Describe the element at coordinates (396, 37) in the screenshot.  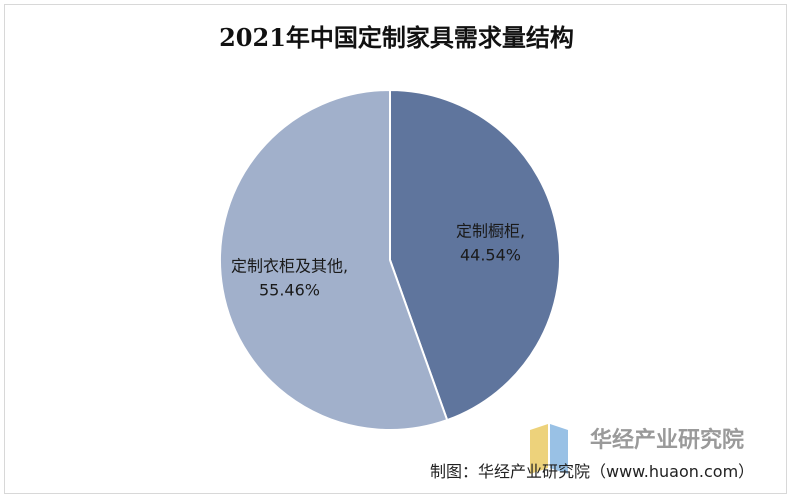
I see `chart-title: 2021年中国定制家具需求量结构` at that location.